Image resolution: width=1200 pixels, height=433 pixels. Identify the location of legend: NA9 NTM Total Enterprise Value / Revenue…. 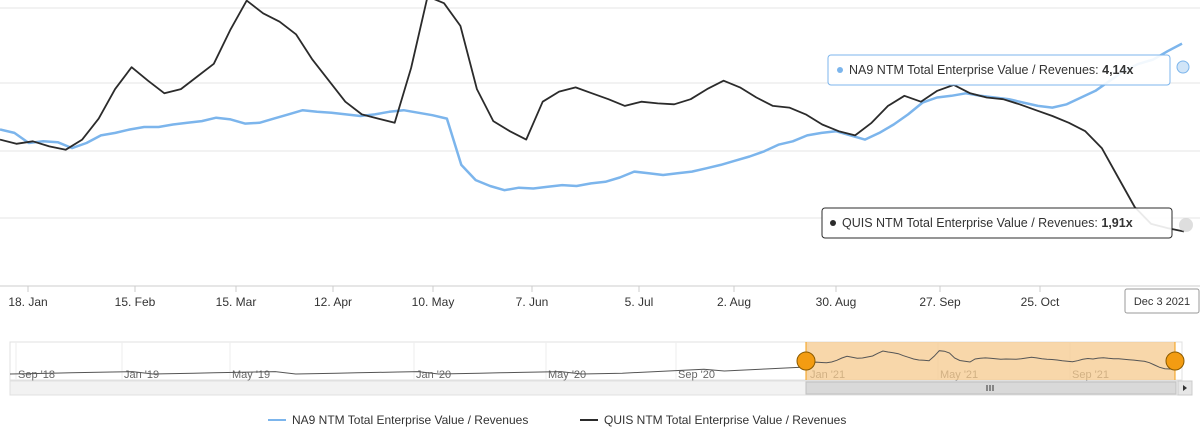
(557, 420).